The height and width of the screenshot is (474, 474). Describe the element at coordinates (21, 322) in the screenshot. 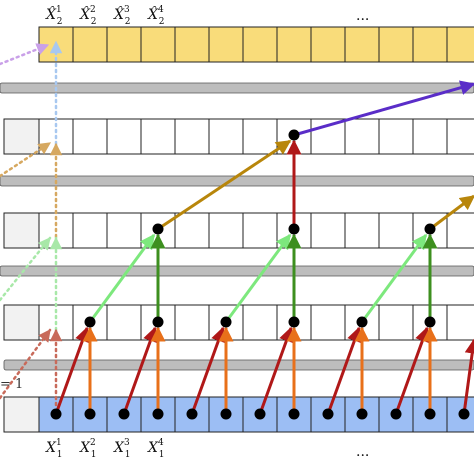

I see `level-1-row-edge-cell` at that location.